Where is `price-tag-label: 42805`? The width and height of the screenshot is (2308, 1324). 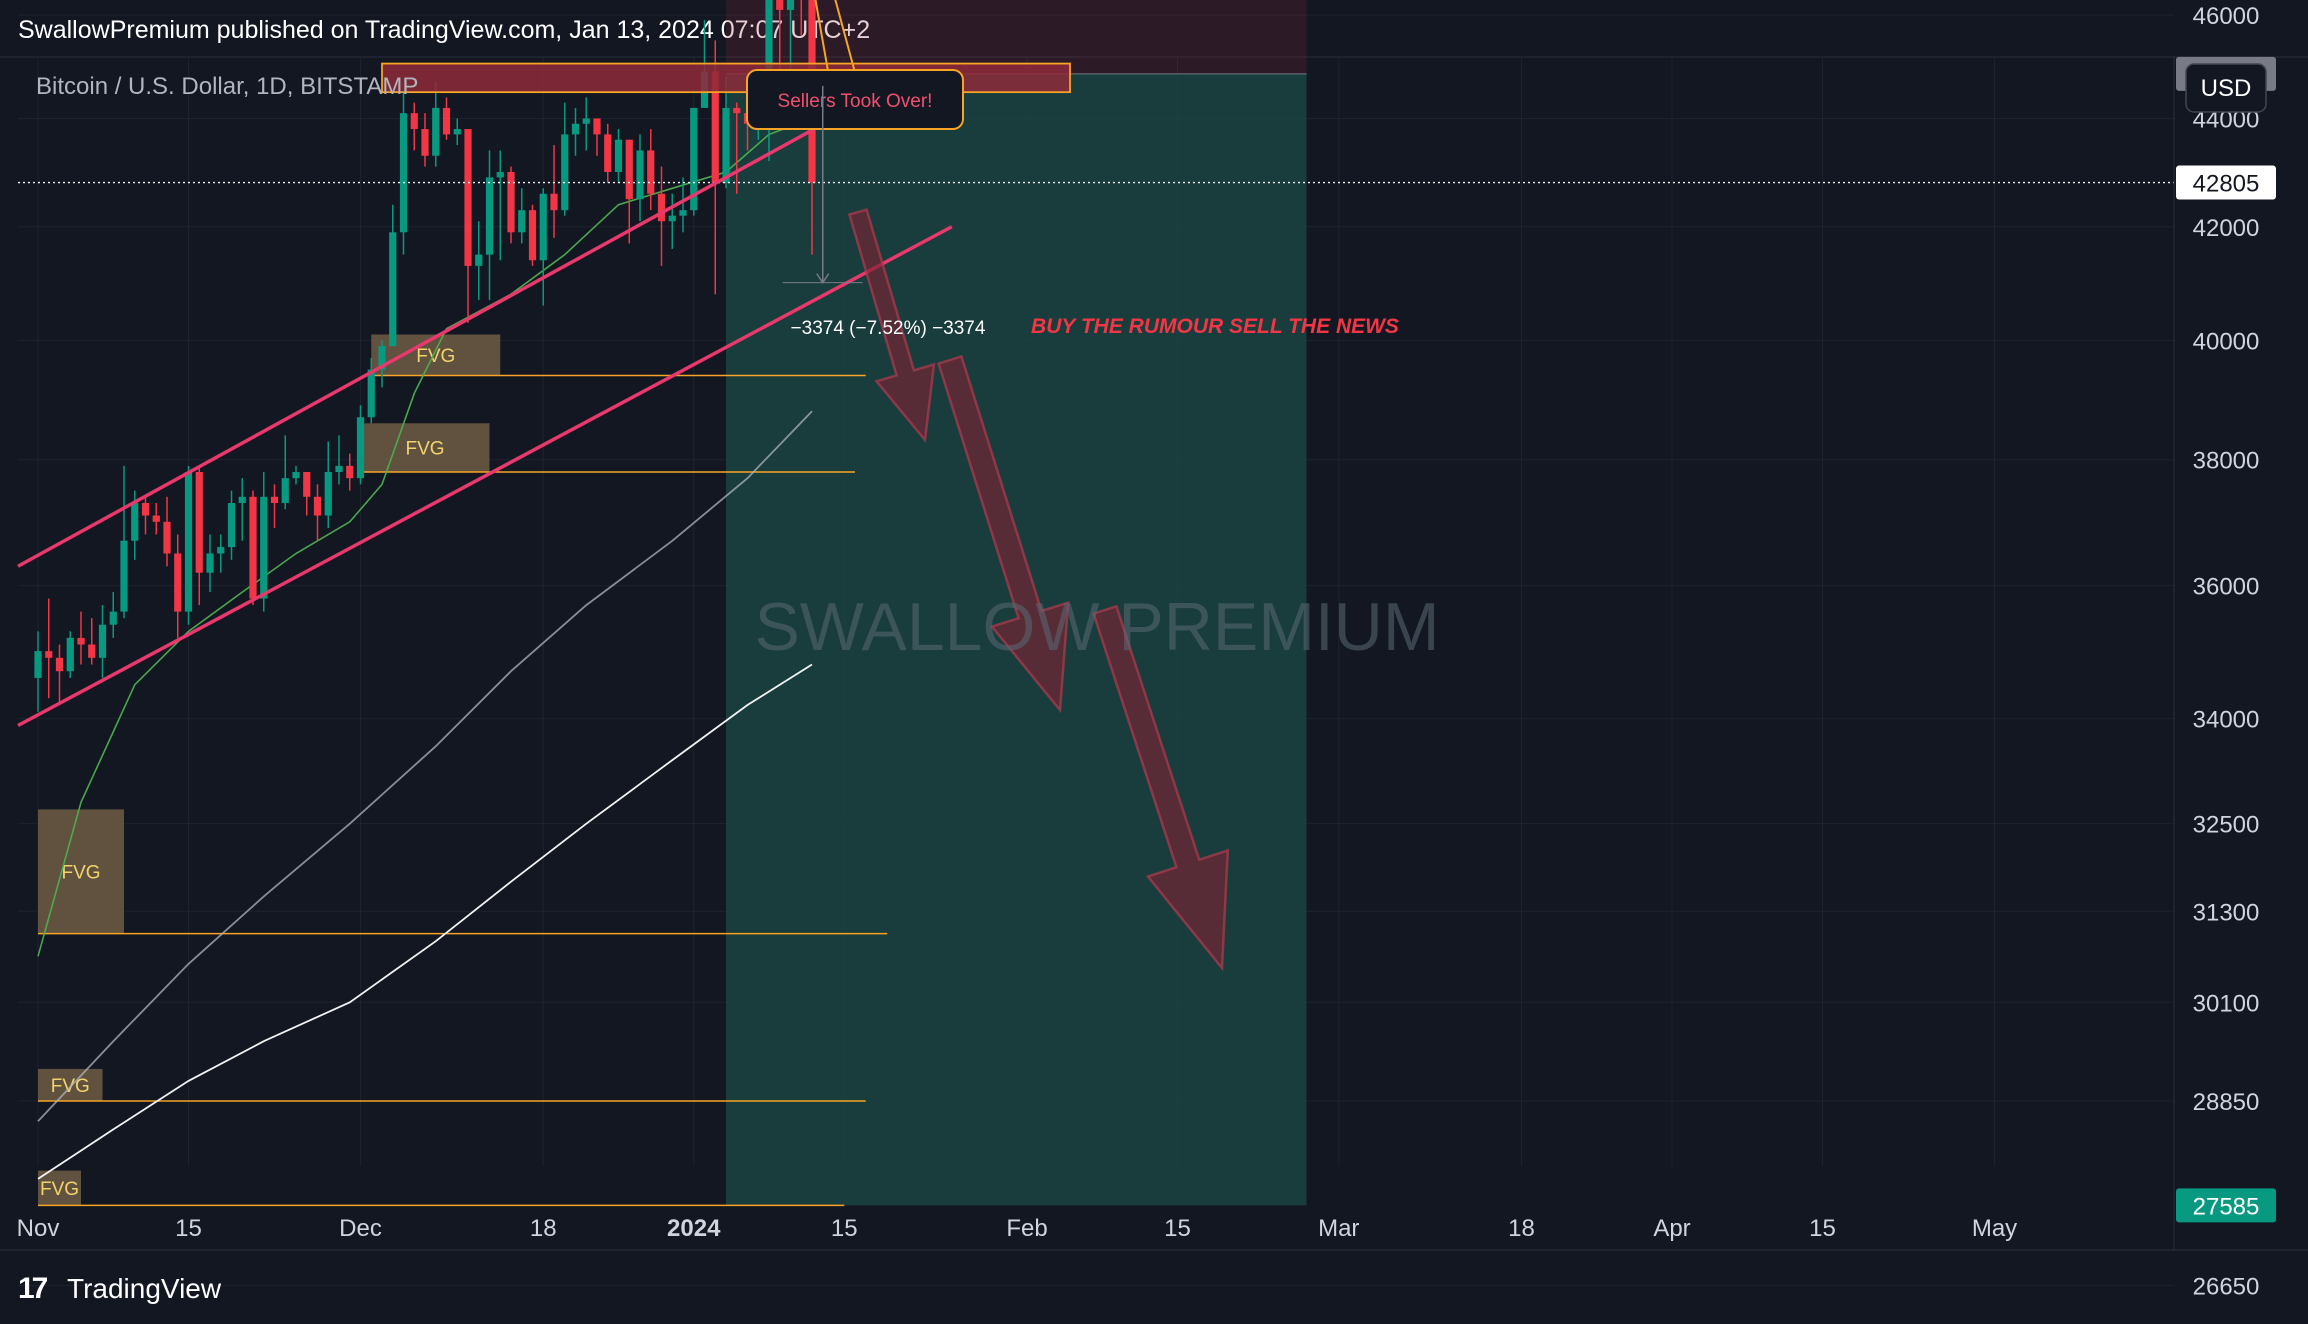
price-tag-label: 42805 is located at coordinates (2226, 184).